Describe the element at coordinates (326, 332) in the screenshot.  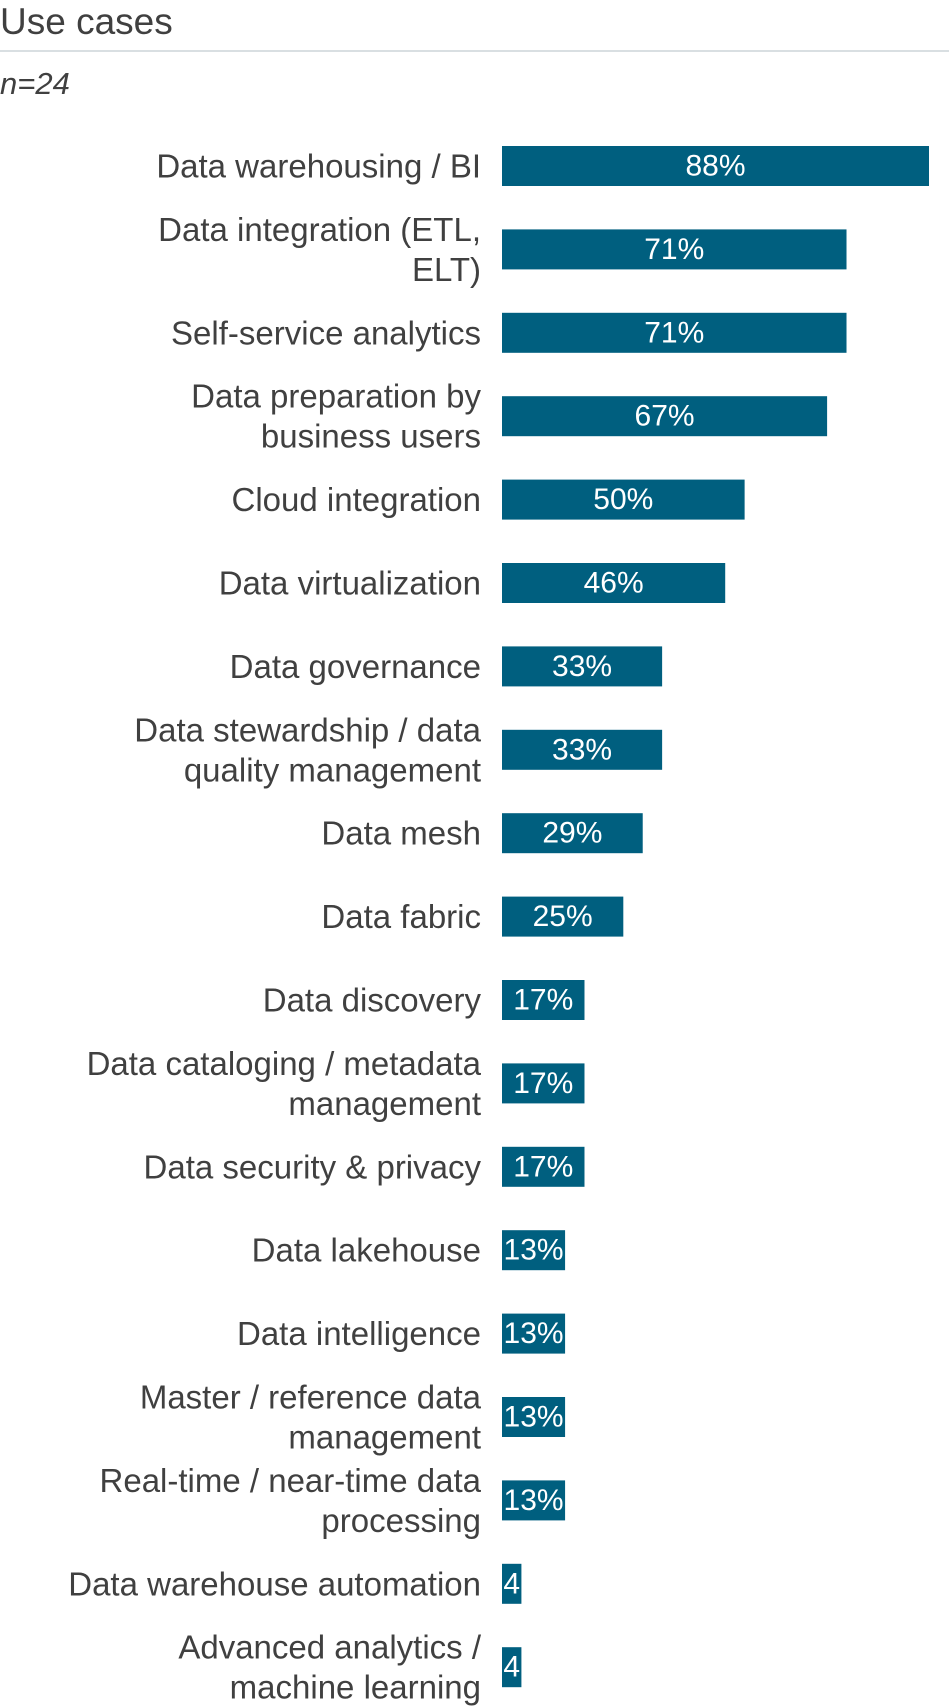
I see `category-label: Self-service analytics` at that location.